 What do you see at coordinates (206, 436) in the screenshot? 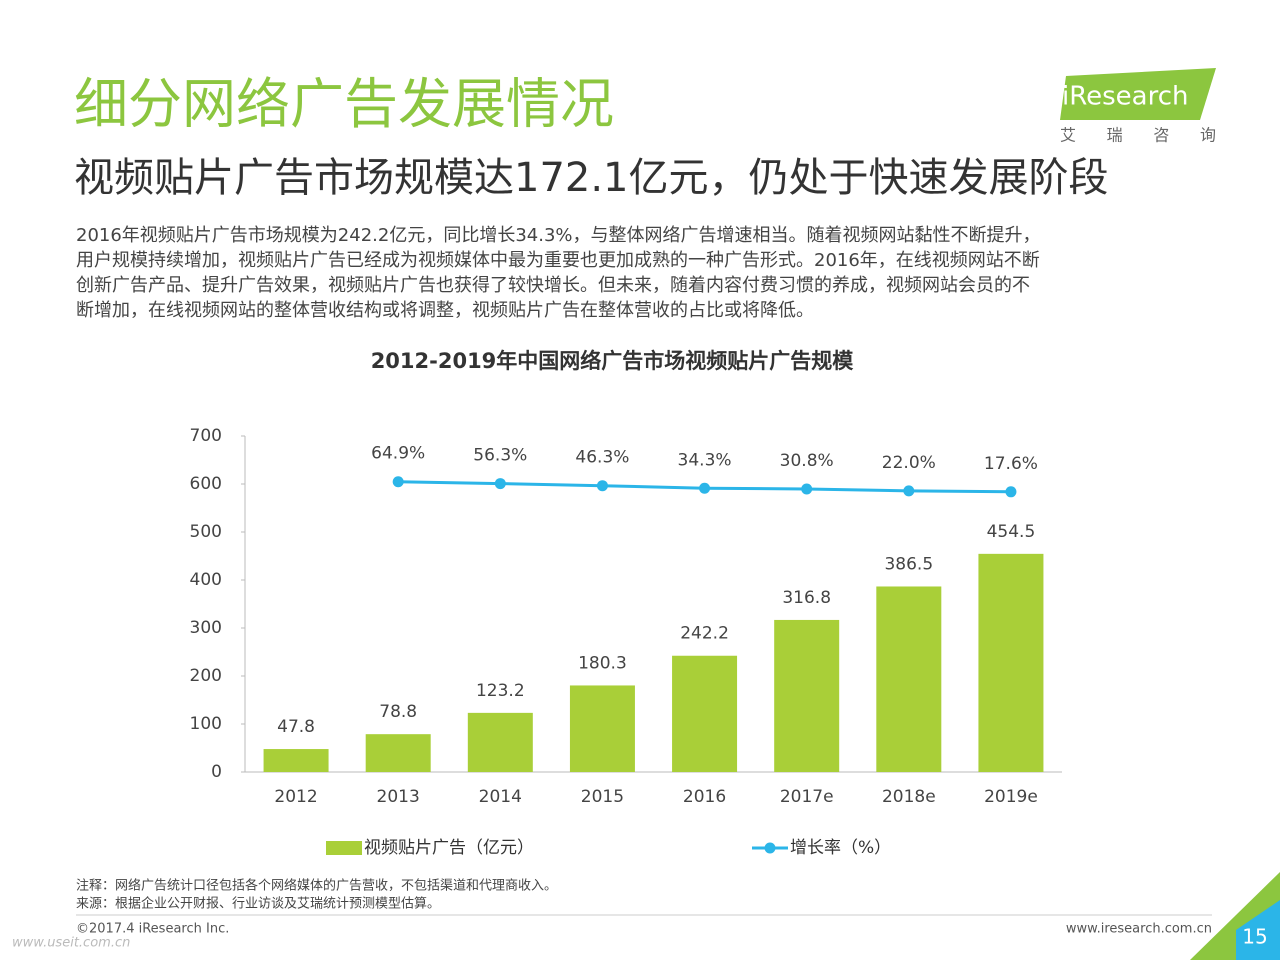
I see `y-tick-label: 700` at bounding box center [206, 436].